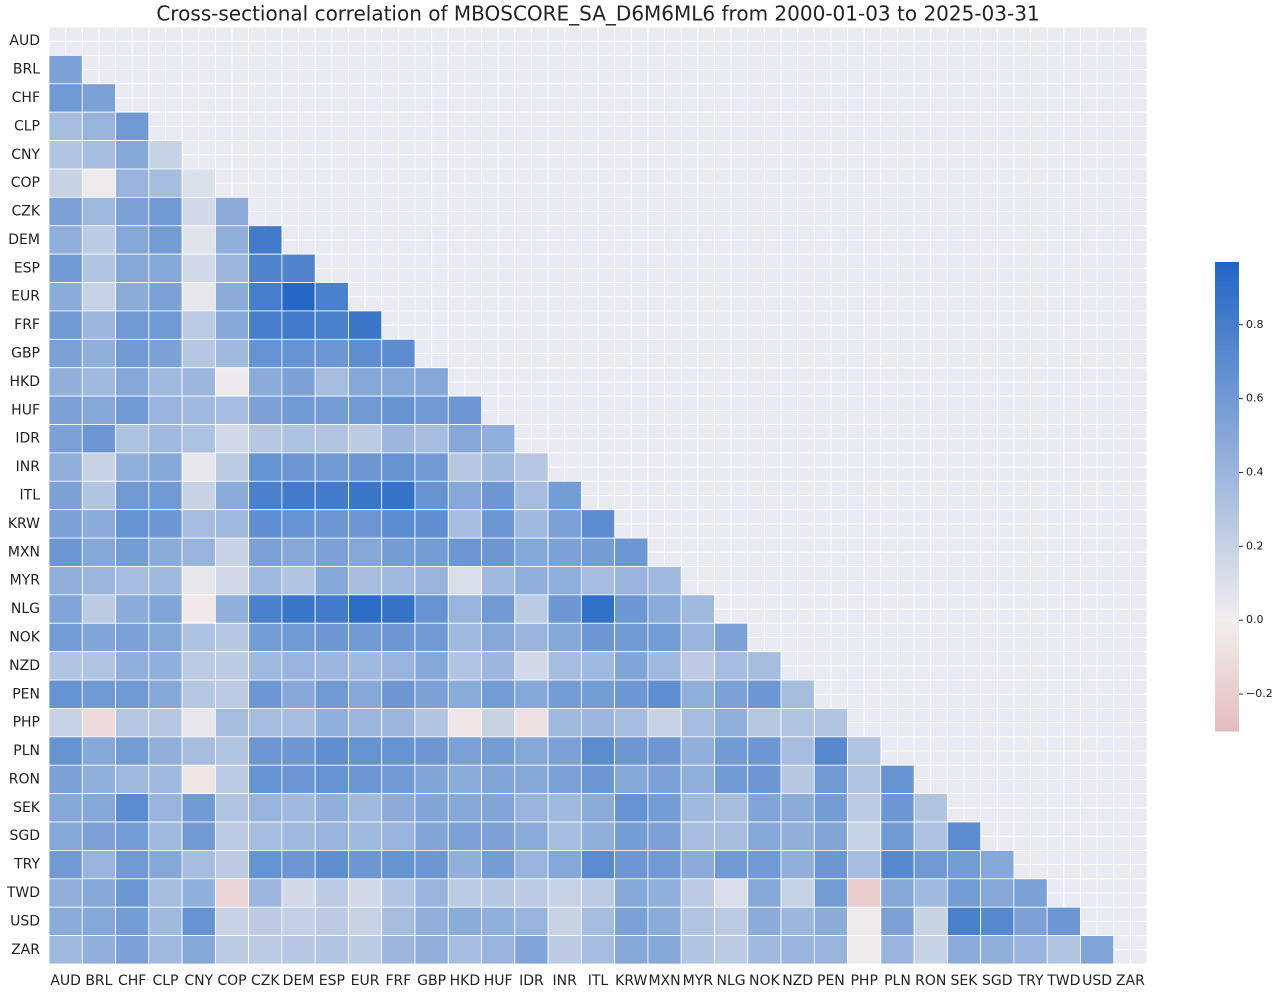 The width and height of the screenshot is (1279, 996). I want to click on y-tick-label: PLN, so click(26, 751).